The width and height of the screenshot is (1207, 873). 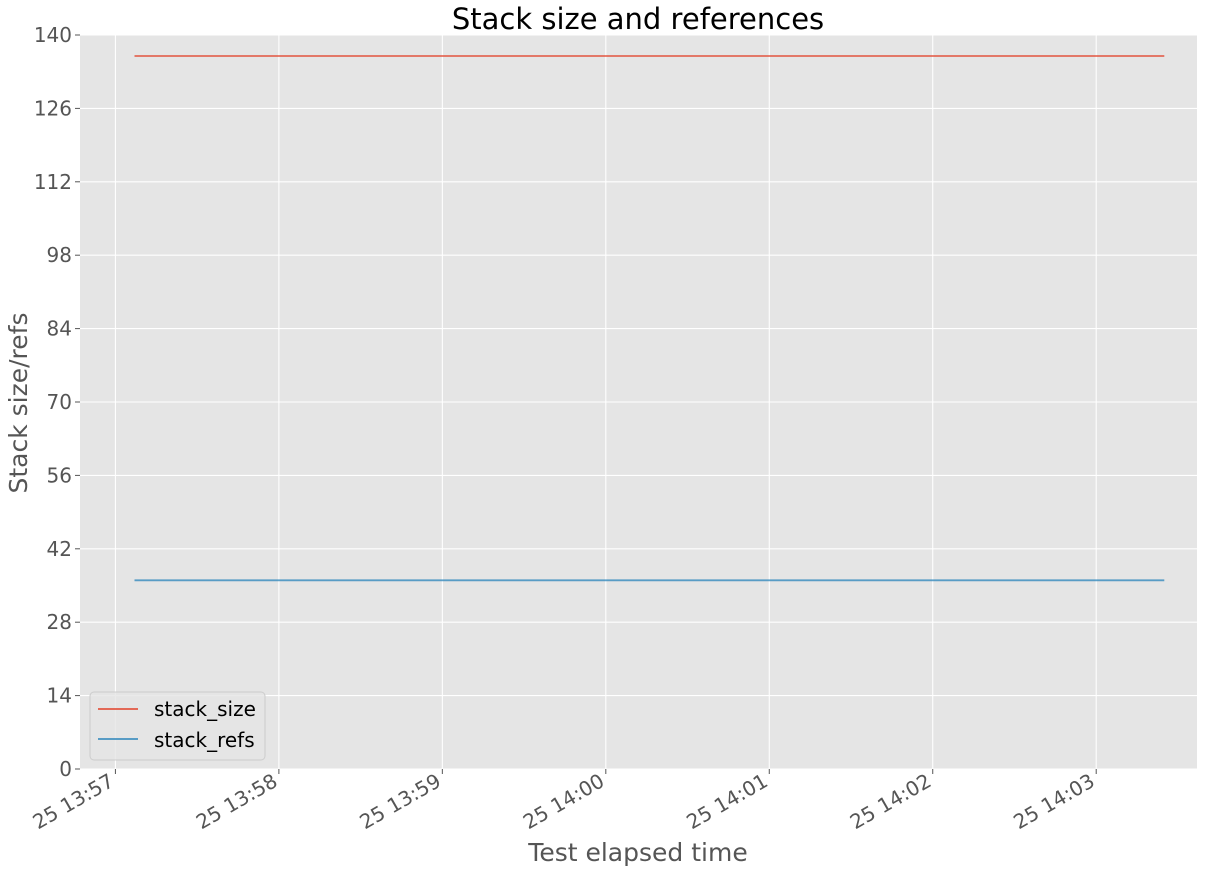 I want to click on y-tick-label: 98, so click(x=59, y=255).